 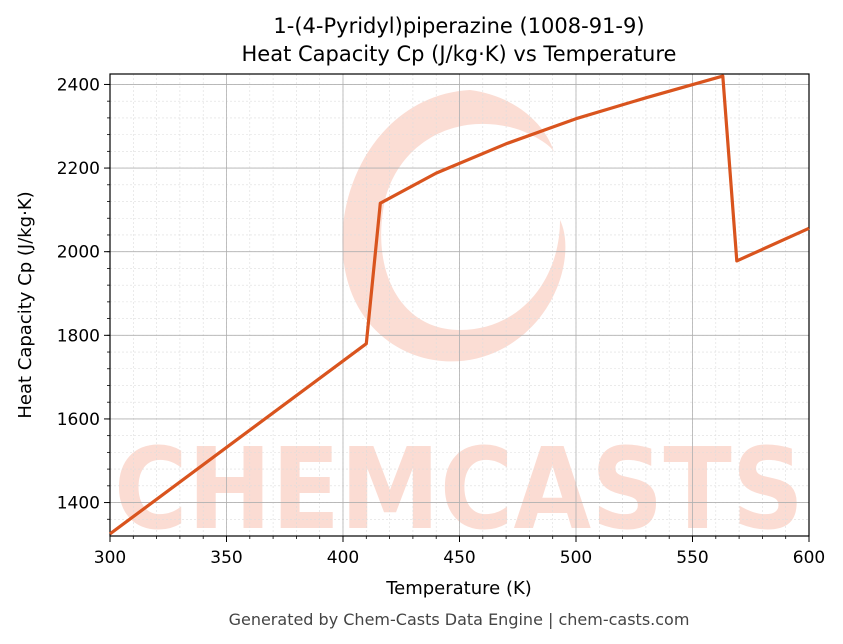 I want to click on y-tick-label: 1800, so click(x=78, y=336).